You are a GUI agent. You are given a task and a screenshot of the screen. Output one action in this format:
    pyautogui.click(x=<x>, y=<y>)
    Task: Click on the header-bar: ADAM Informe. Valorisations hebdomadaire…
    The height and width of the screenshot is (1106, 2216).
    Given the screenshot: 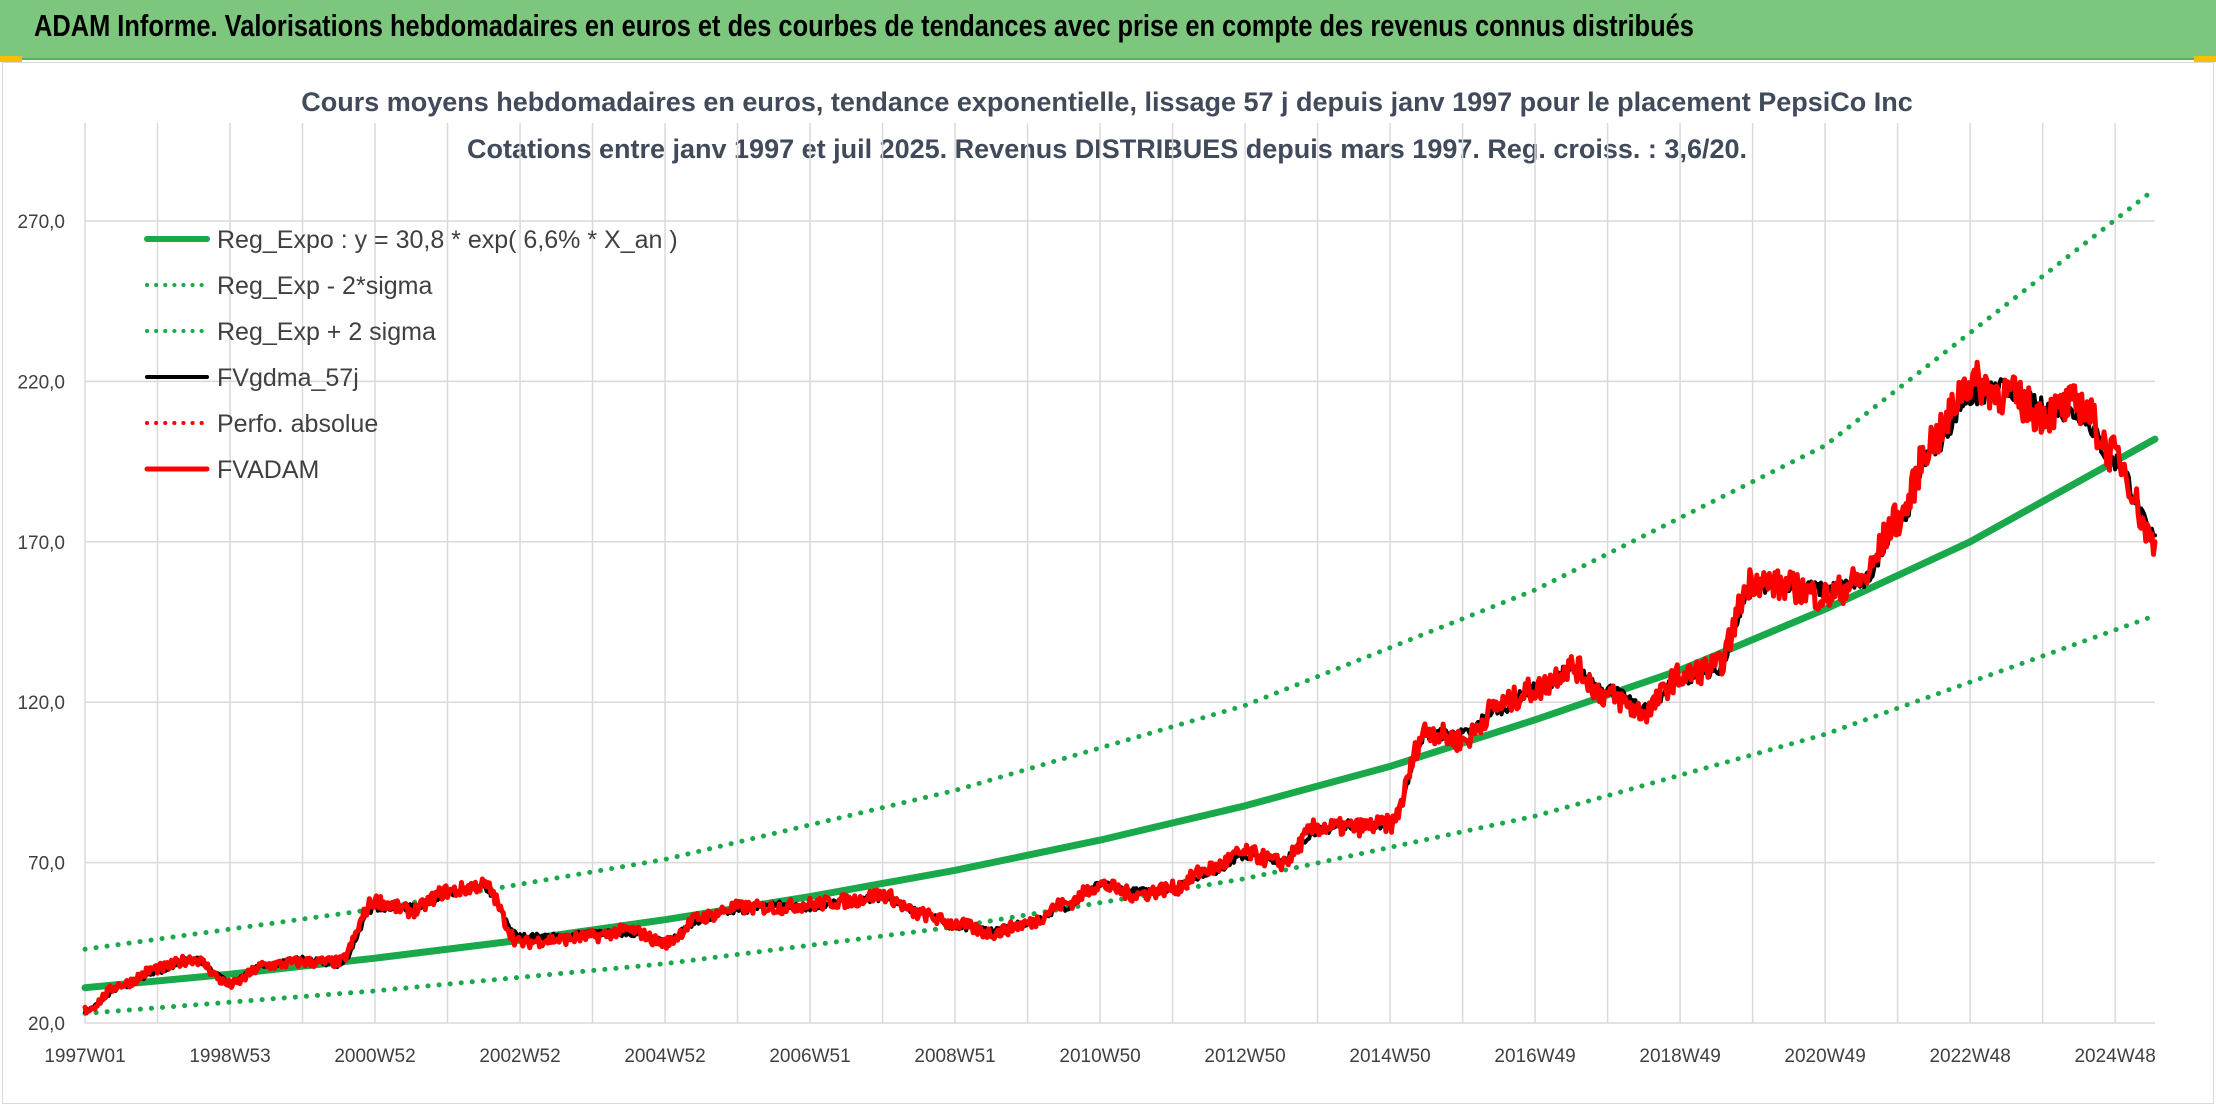 What is the action you would take?
    pyautogui.click(x=1108, y=30)
    